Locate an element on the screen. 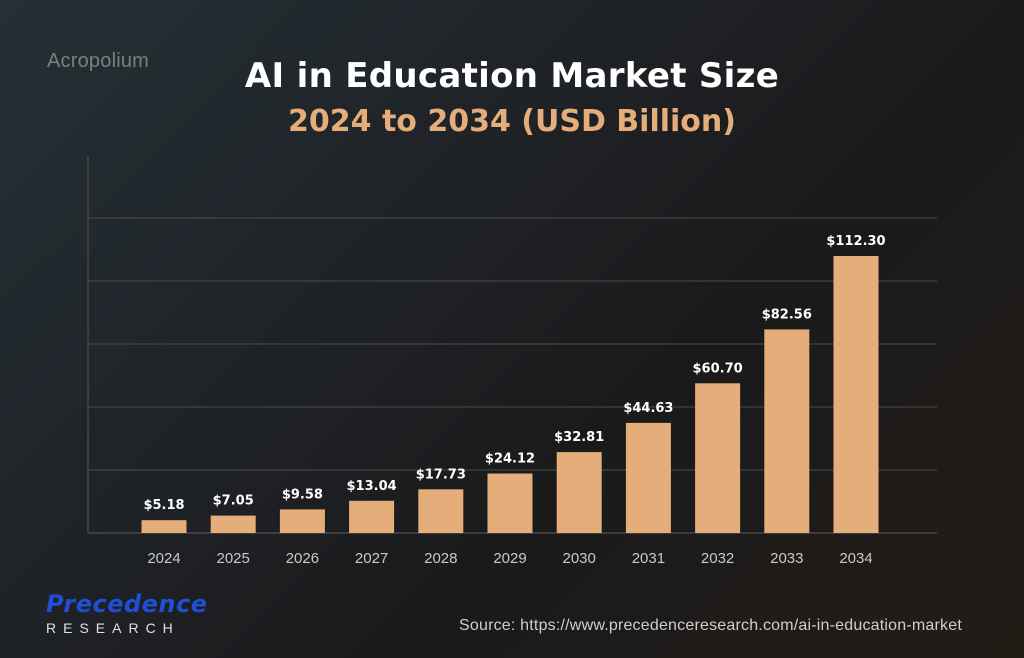  brand-logo: Precedence RESEARCH is located at coordinates (127, 614).